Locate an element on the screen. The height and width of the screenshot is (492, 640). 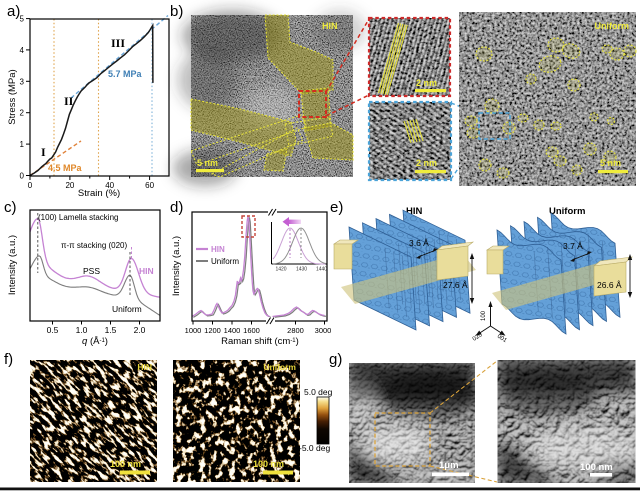
svg-text: II is located at coordinates (69, 101).